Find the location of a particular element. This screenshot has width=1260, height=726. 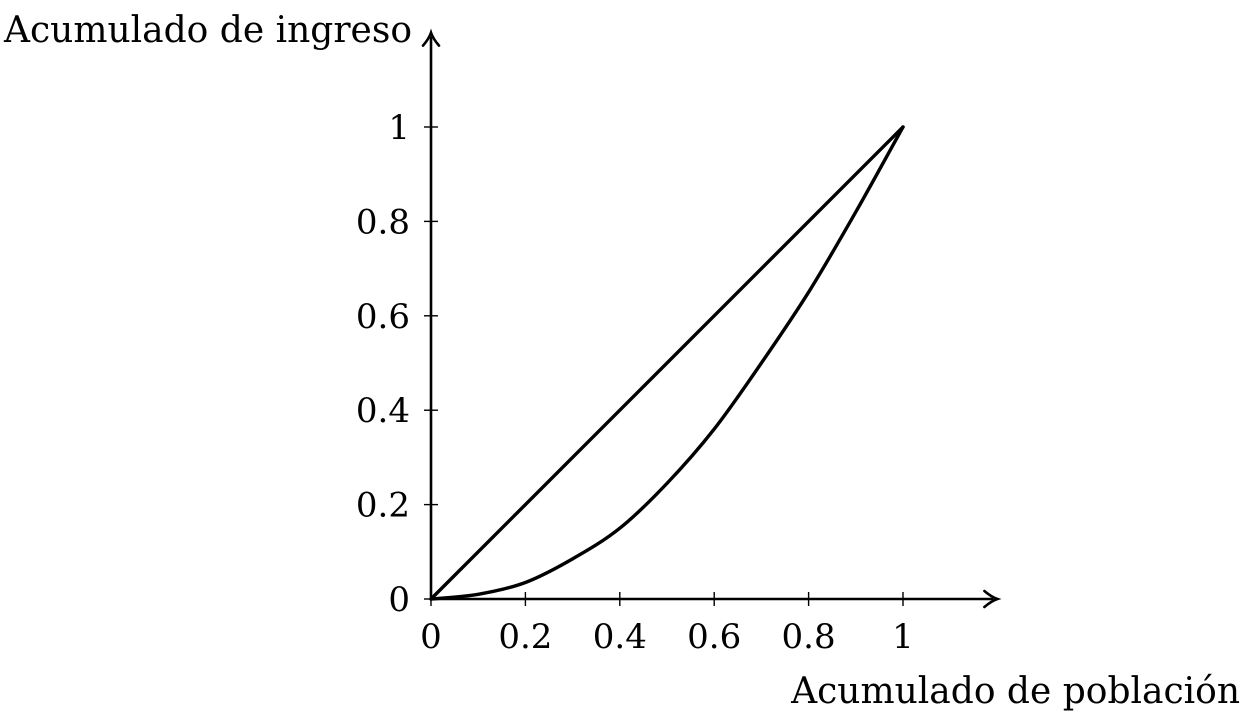

y-tick-label: 0.2 is located at coordinates (383, 506).